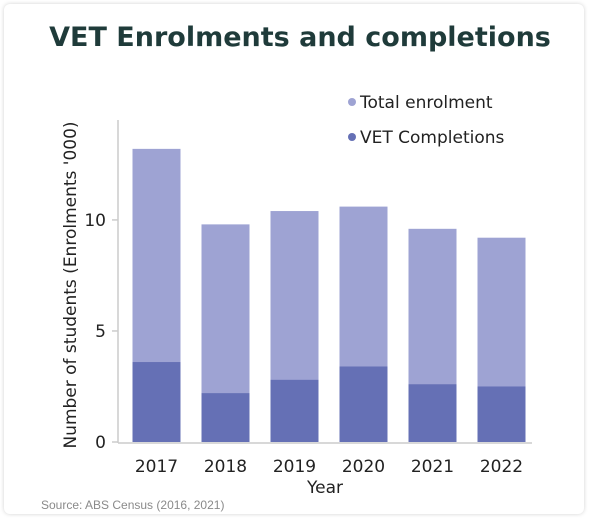 This screenshot has width=590, height=521. I want to click on y-axis-label: Number of students (Enrolments '000), so click(71, 284).